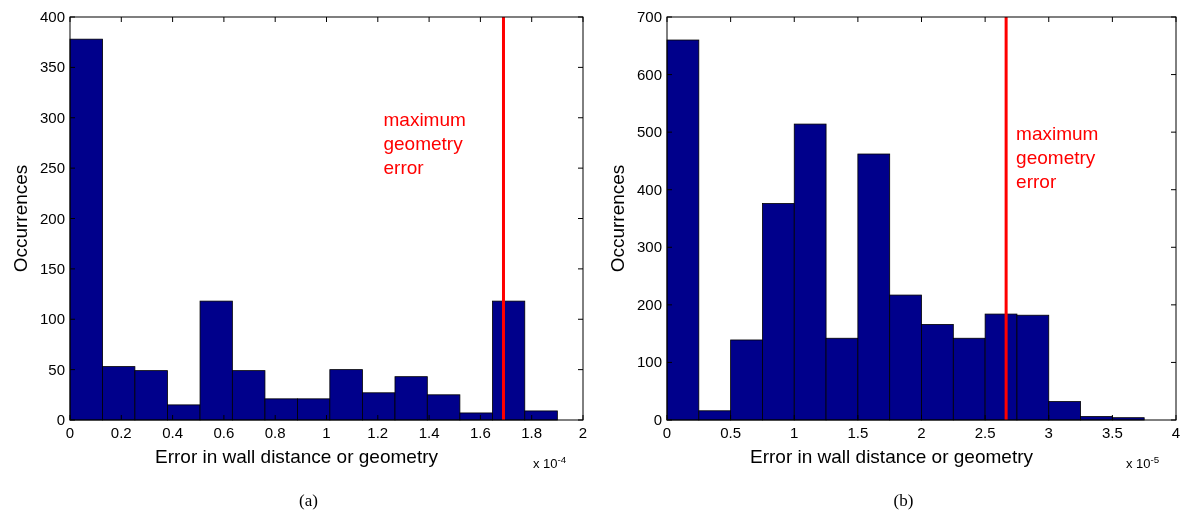 The image size is (1182, 514). I want to click on x-tick-label: 4, so click(1176, 432).